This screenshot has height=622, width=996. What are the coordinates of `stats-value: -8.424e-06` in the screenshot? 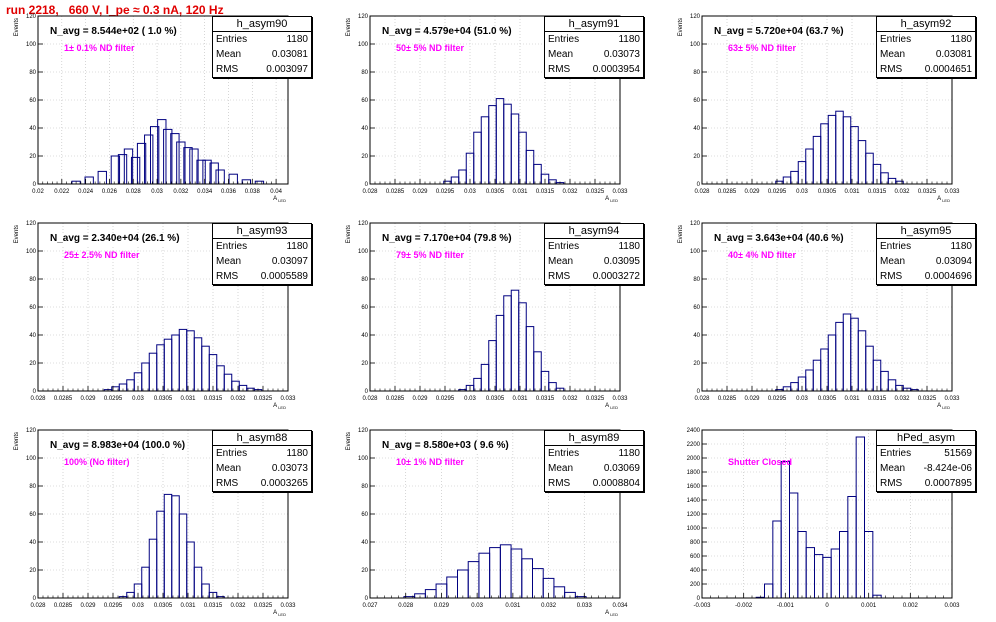 It's located at (947, 468).